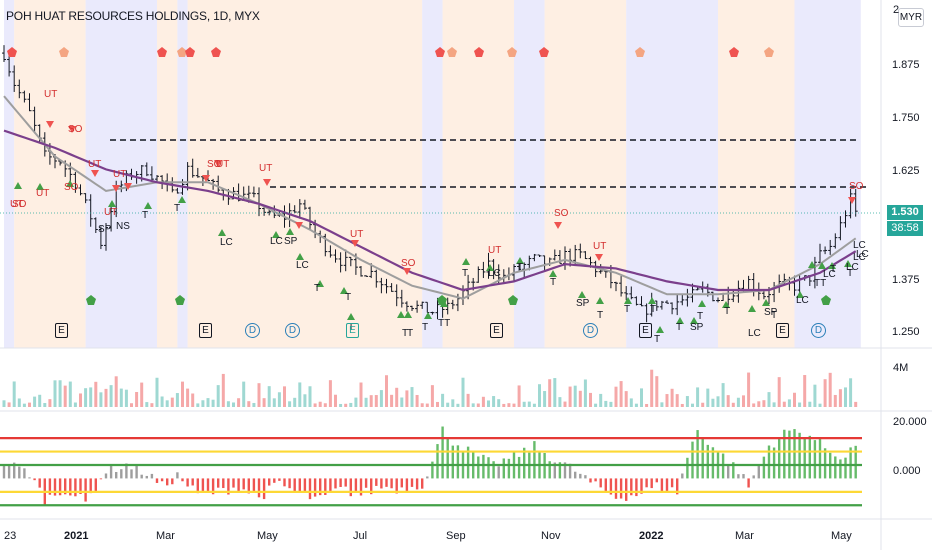 This screenshot has height=550, width=932. Describe the element at coordinates (697, 327) in the screenshot. I see `signal-label: SP` at that location.